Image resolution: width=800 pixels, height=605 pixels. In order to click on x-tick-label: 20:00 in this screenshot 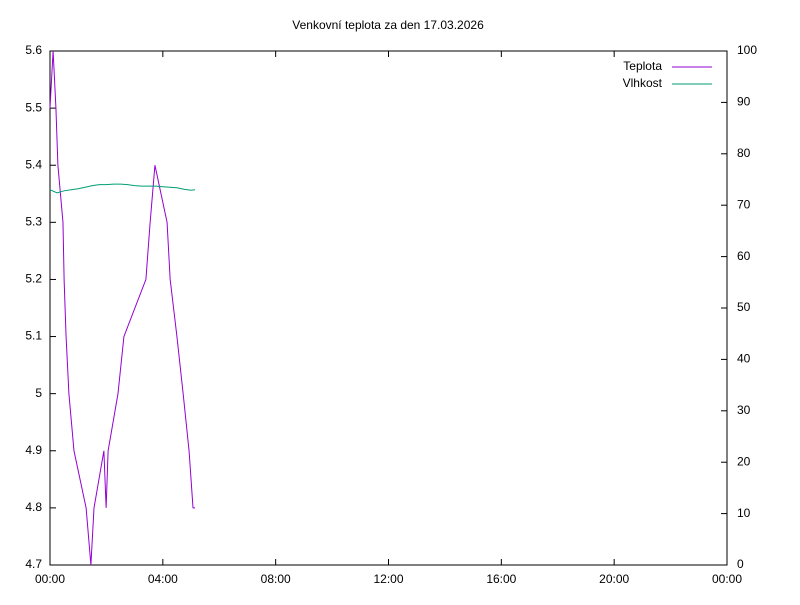, I will do `click(614, 579)`.